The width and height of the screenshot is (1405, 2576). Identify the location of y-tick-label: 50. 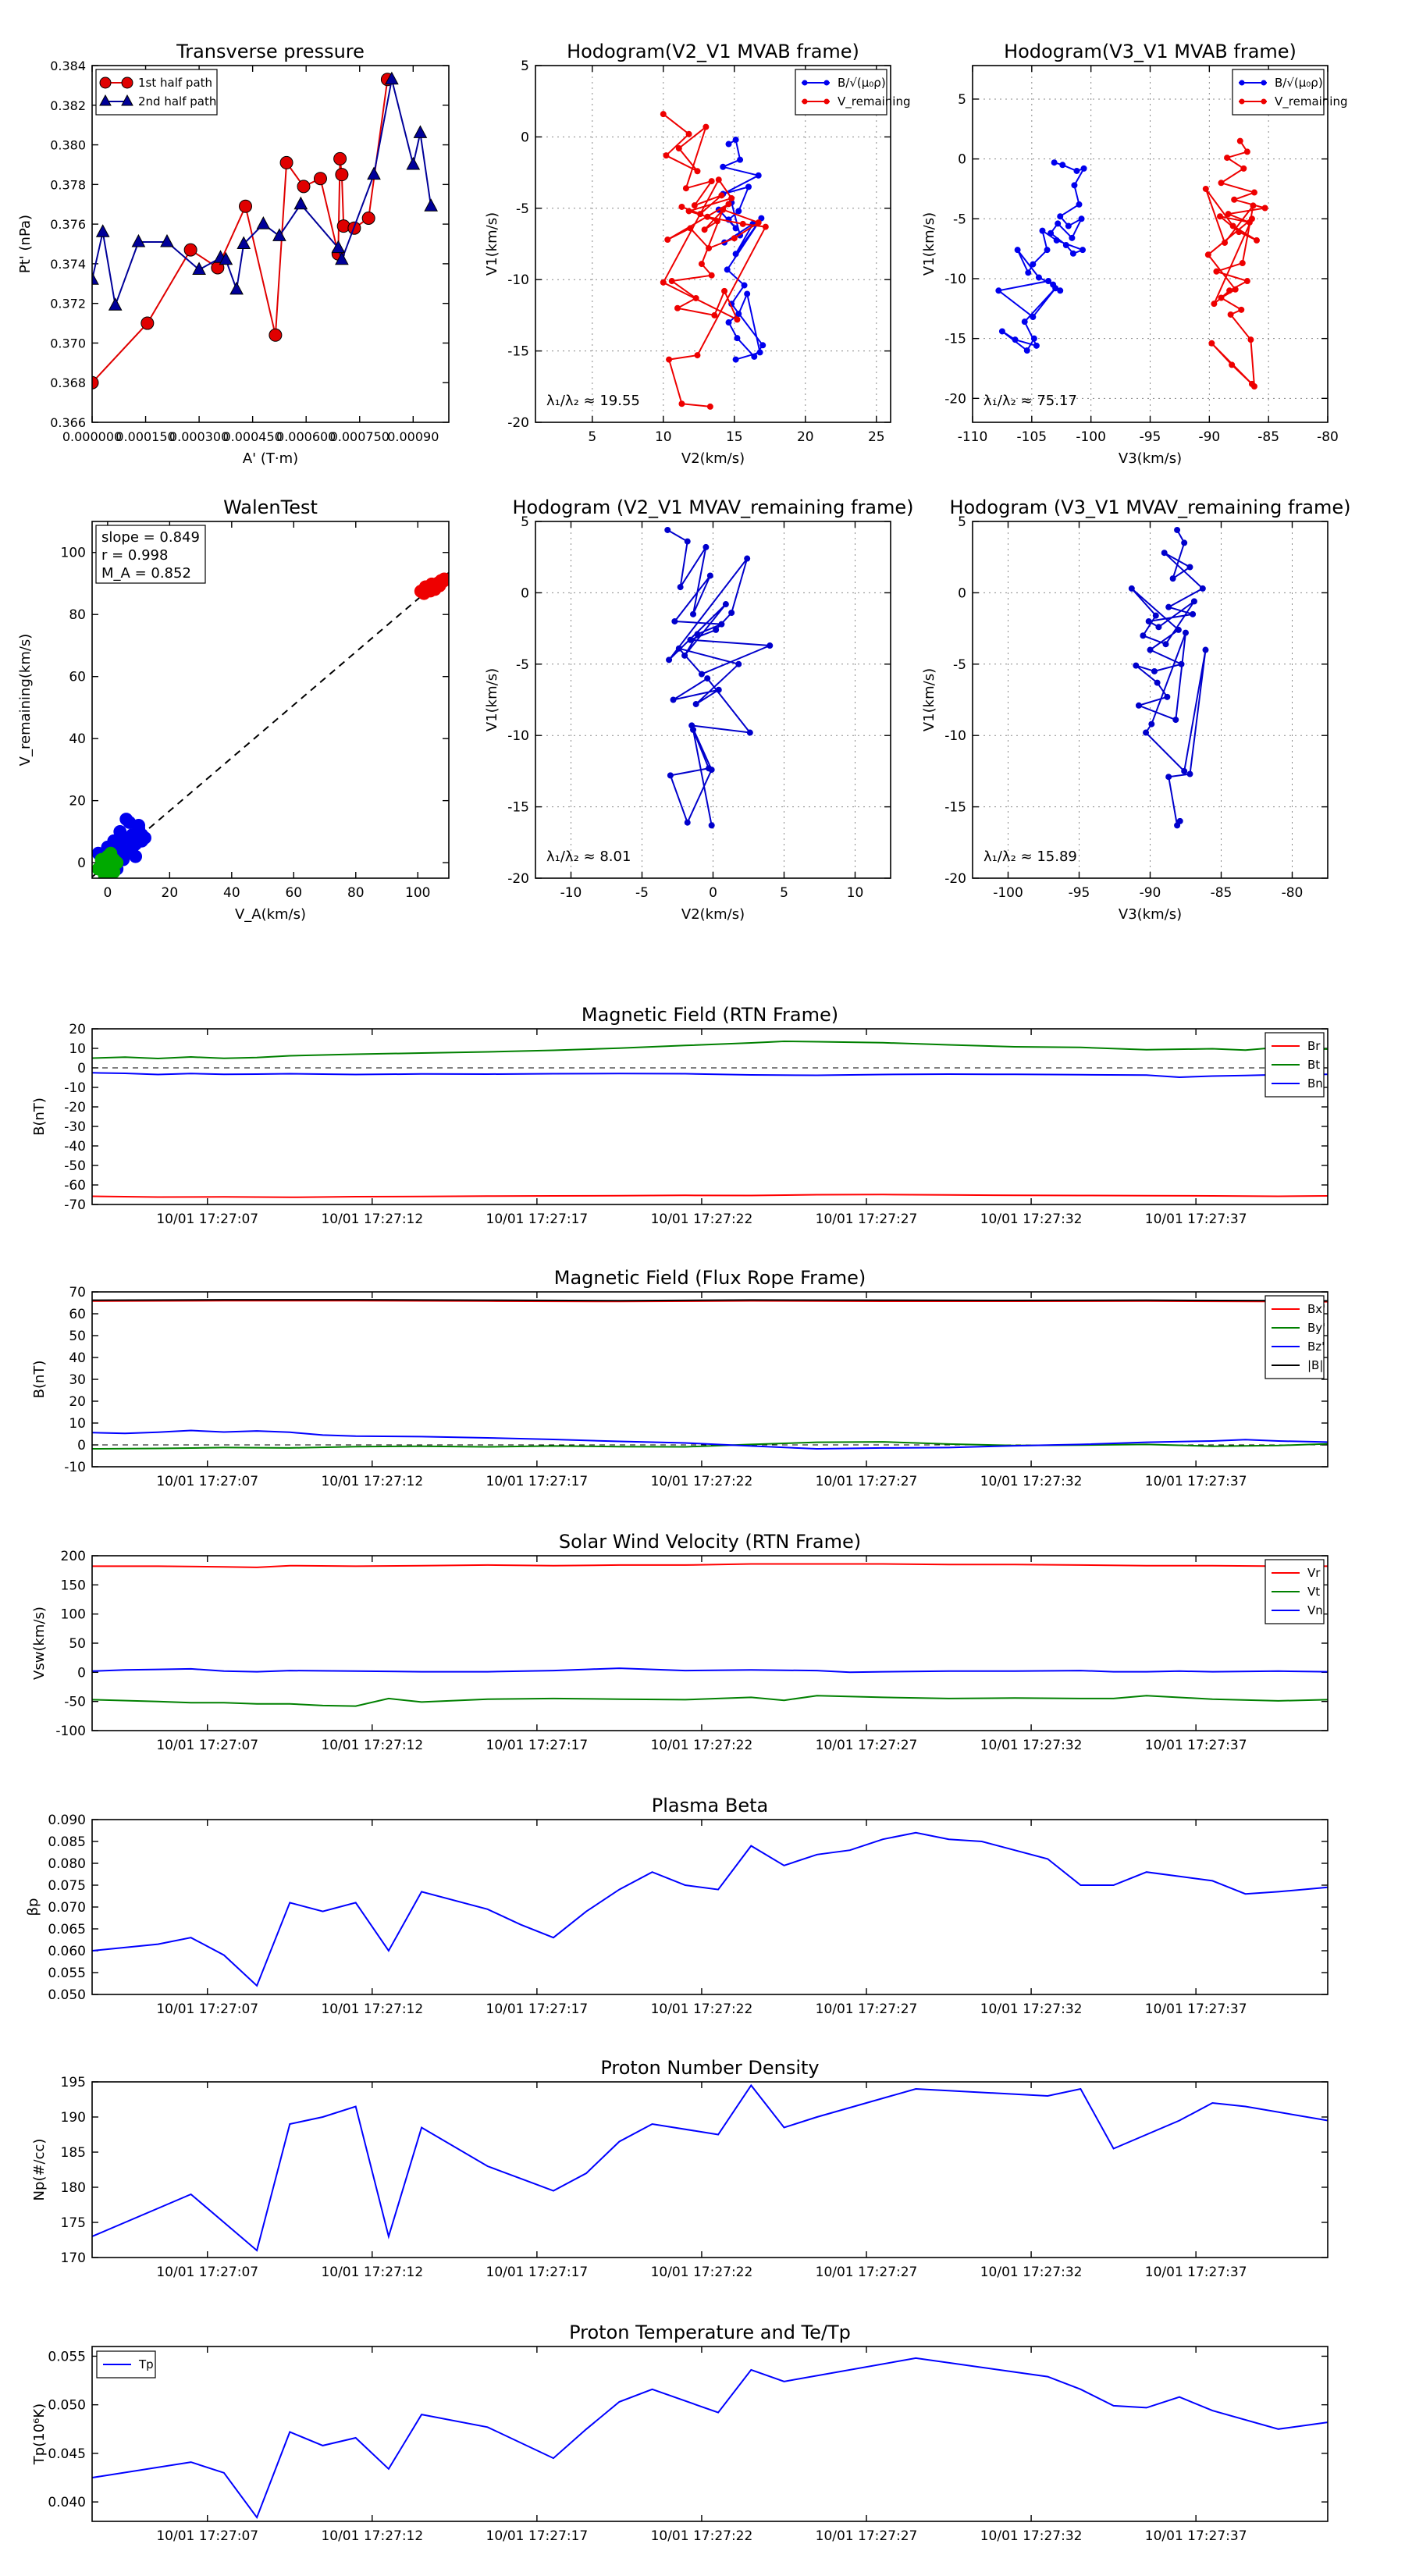
(77, 1644).